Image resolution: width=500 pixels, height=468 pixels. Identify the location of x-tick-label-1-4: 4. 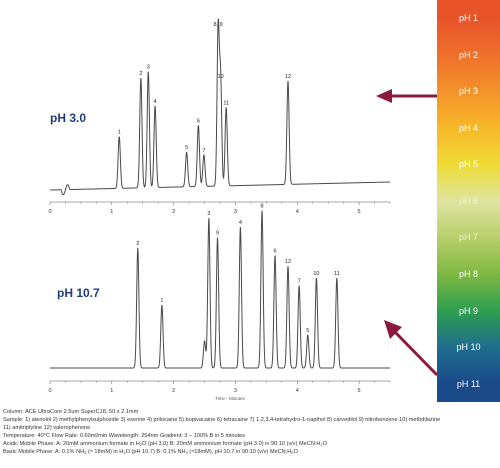
(297, 391).